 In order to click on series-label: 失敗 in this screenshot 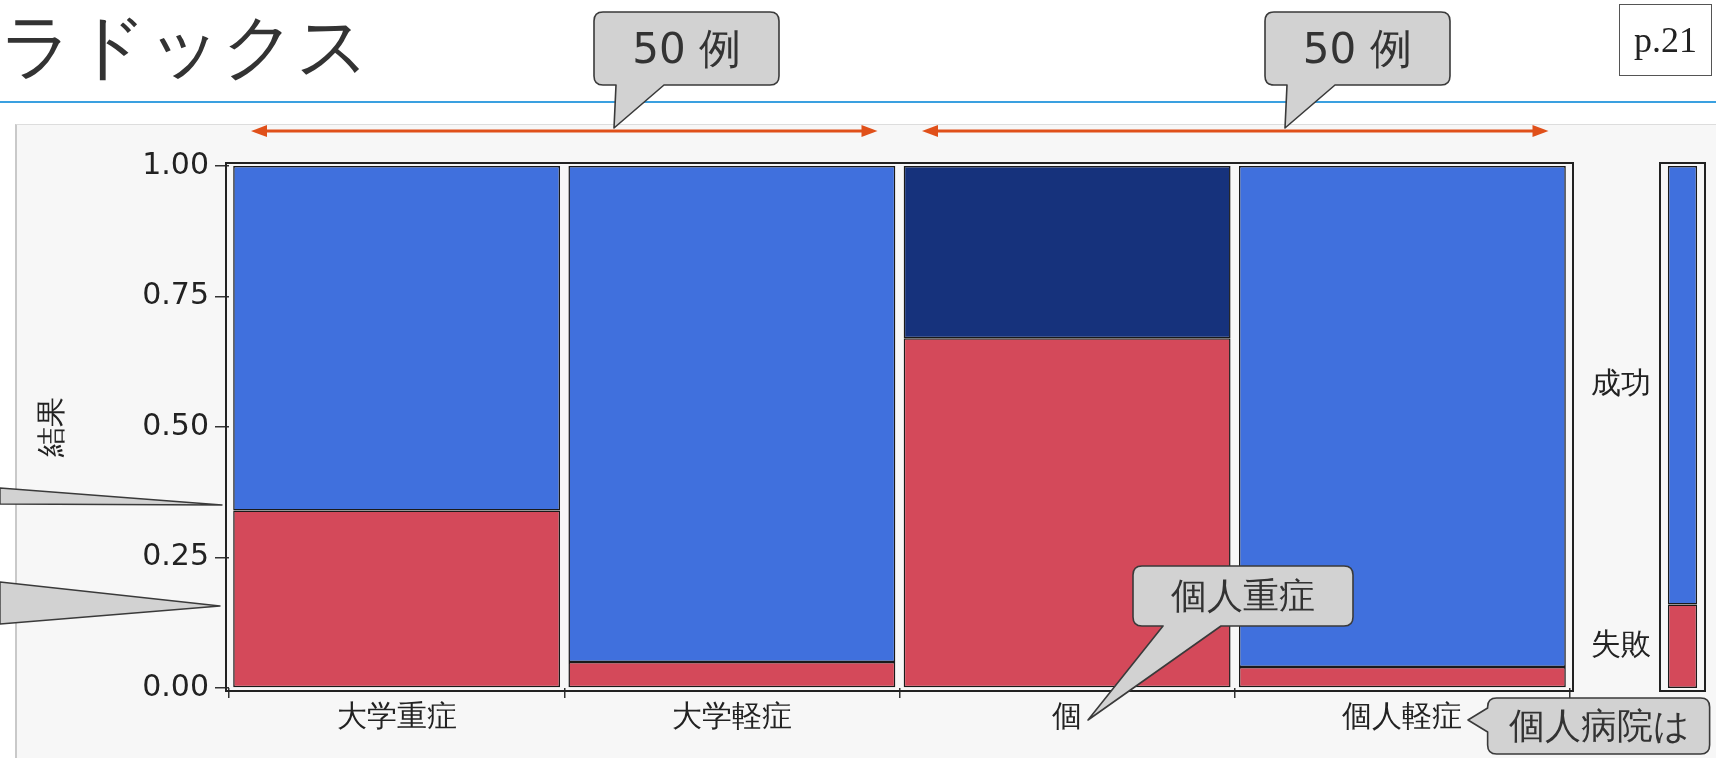, I will do `click(1621, 644)`.